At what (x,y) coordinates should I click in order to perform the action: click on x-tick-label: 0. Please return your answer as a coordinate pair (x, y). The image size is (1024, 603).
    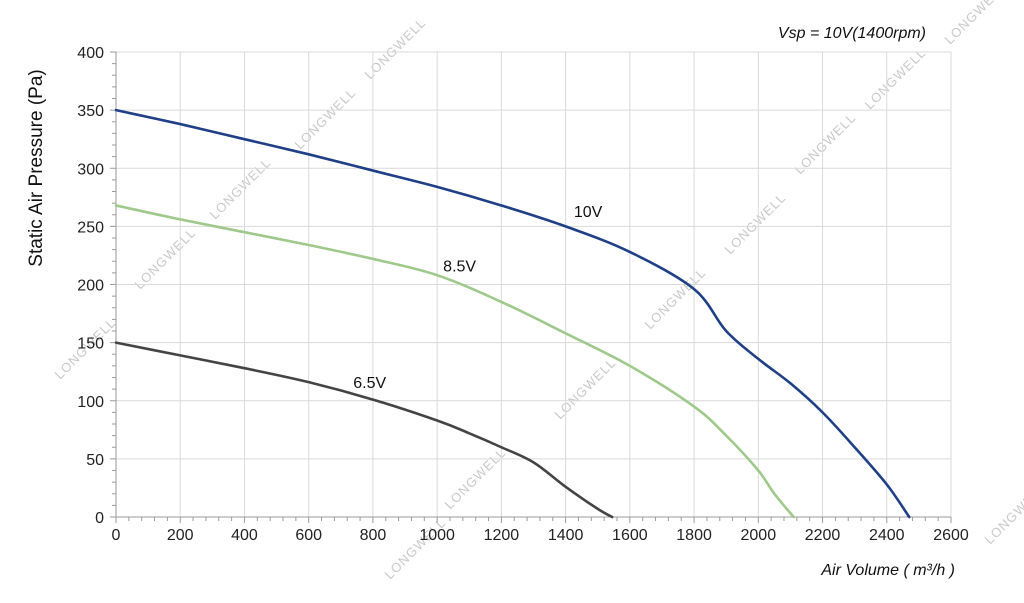
    Looking at the image, I should click on (116, 535).